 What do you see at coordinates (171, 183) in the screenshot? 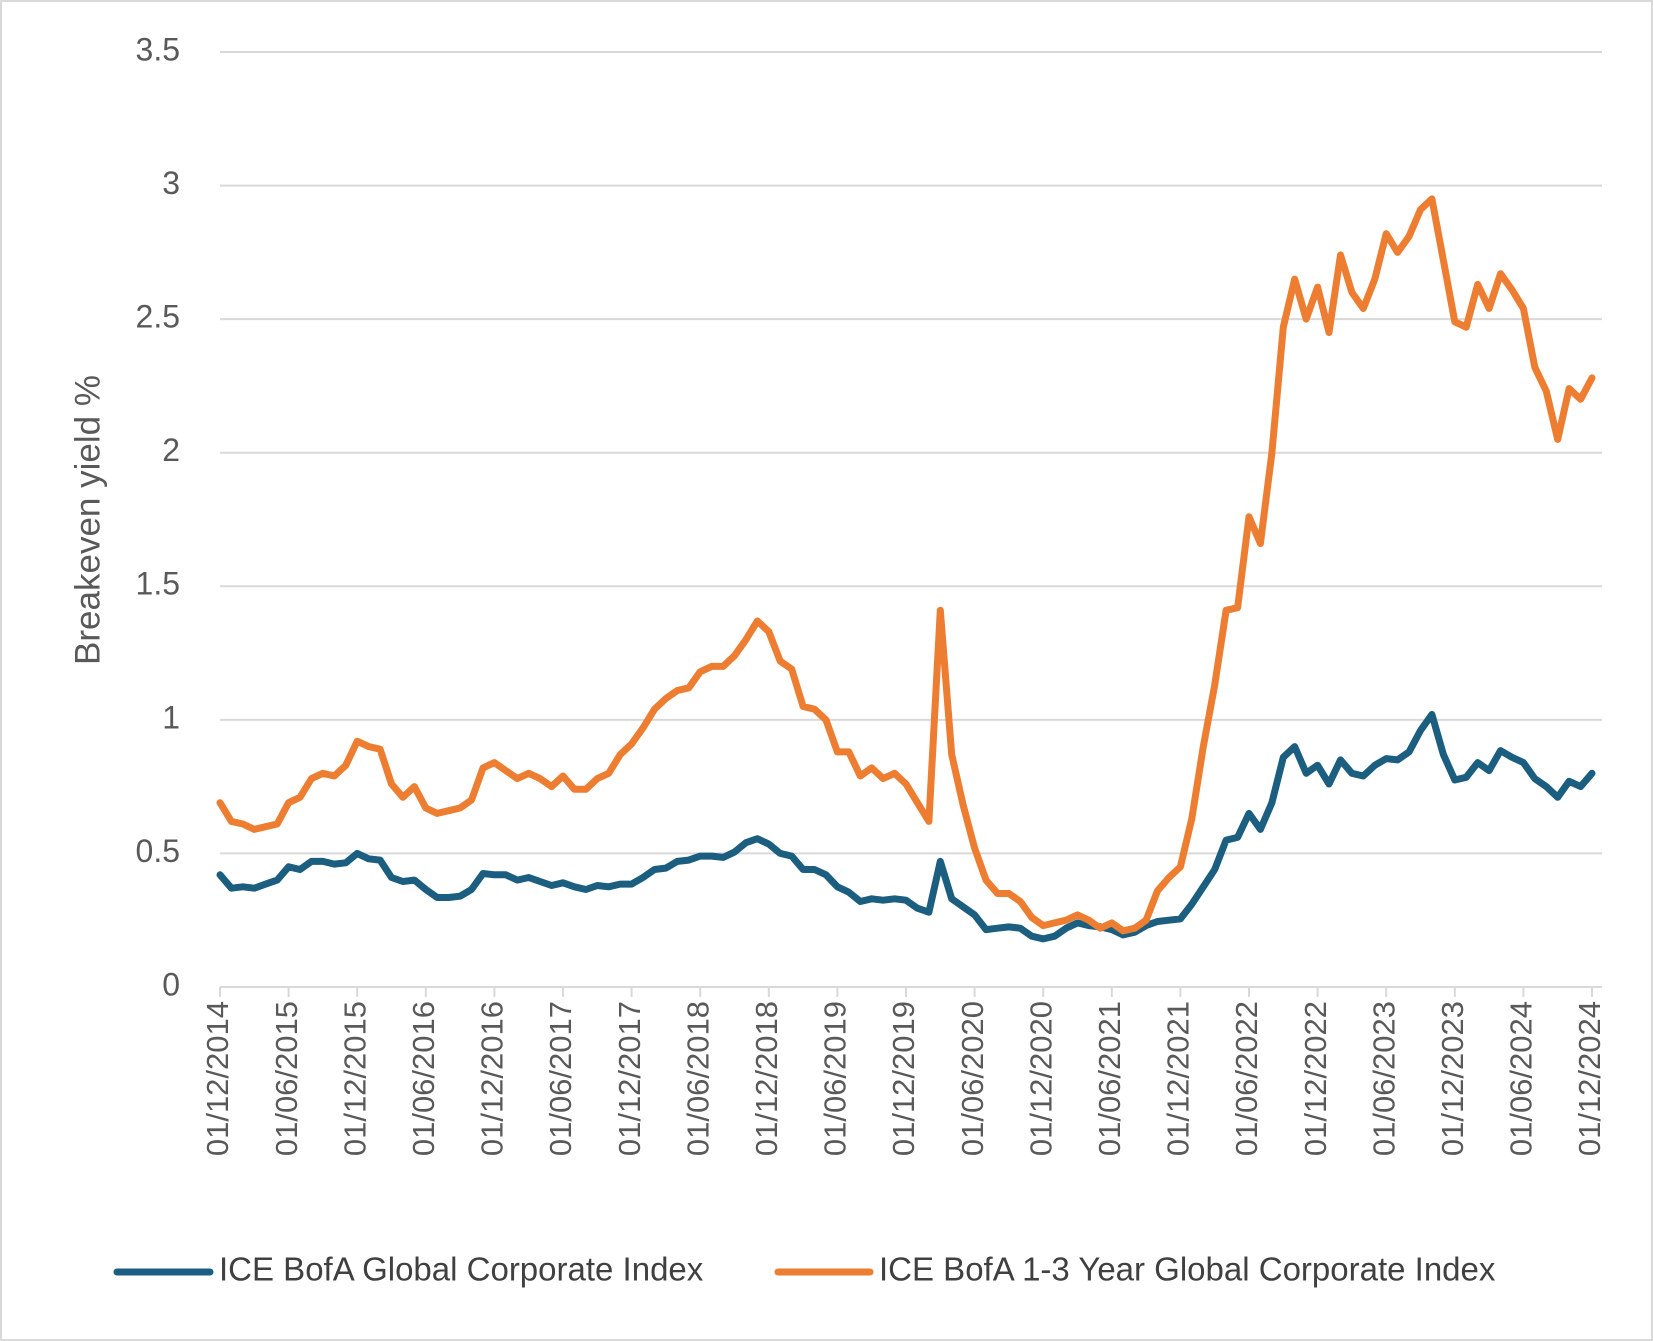
I see `y-tick-label: 3` at bounding box center [171, 183].